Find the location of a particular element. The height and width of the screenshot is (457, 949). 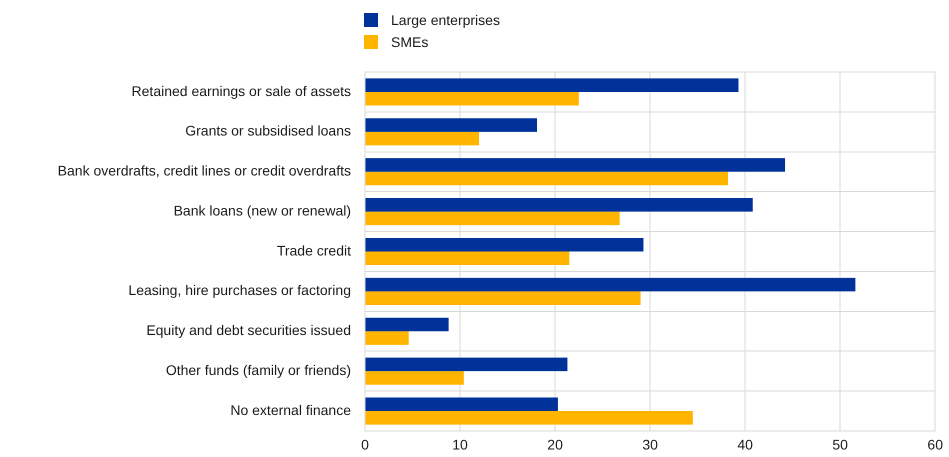

x-tick-label: 30 is located at coordinates (650, 444).